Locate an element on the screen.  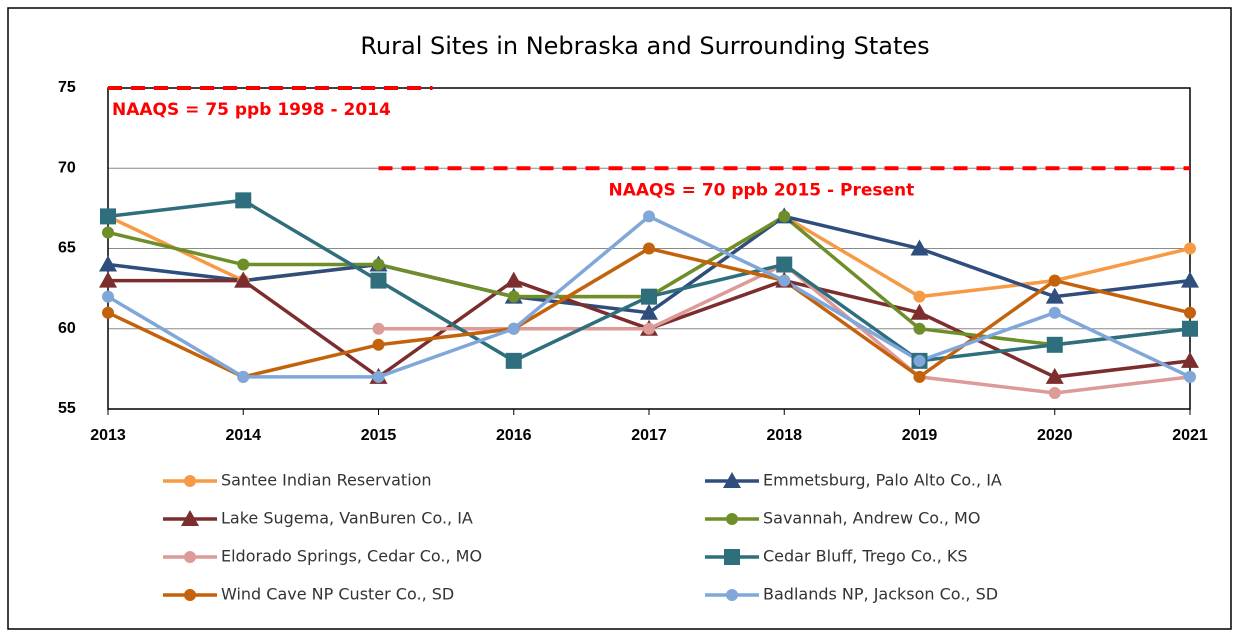
y-tick-label: 55 is located at coordinates (67, 408).